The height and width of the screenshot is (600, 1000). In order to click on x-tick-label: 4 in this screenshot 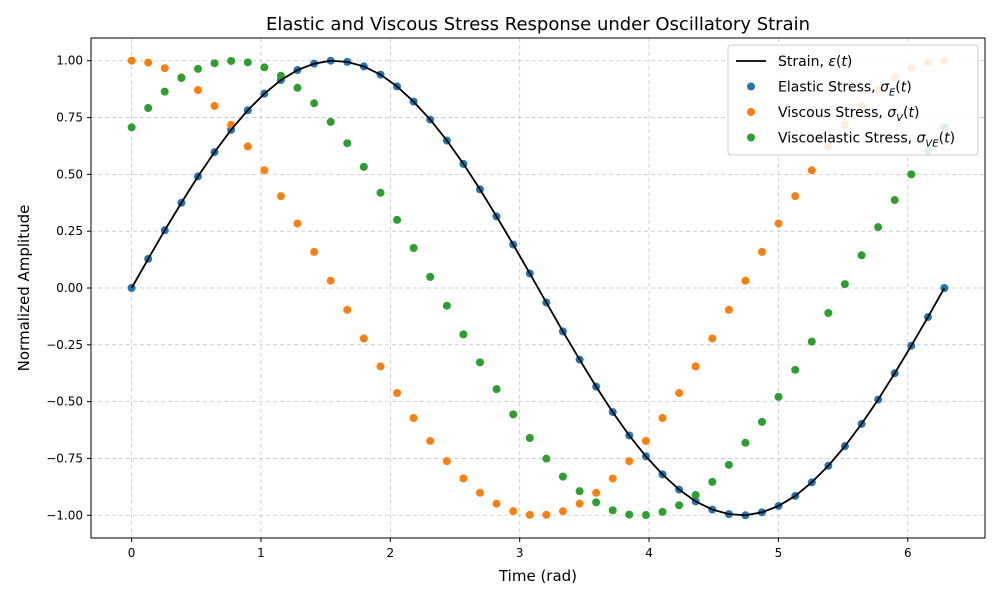, I will do `click(649, 553)`.